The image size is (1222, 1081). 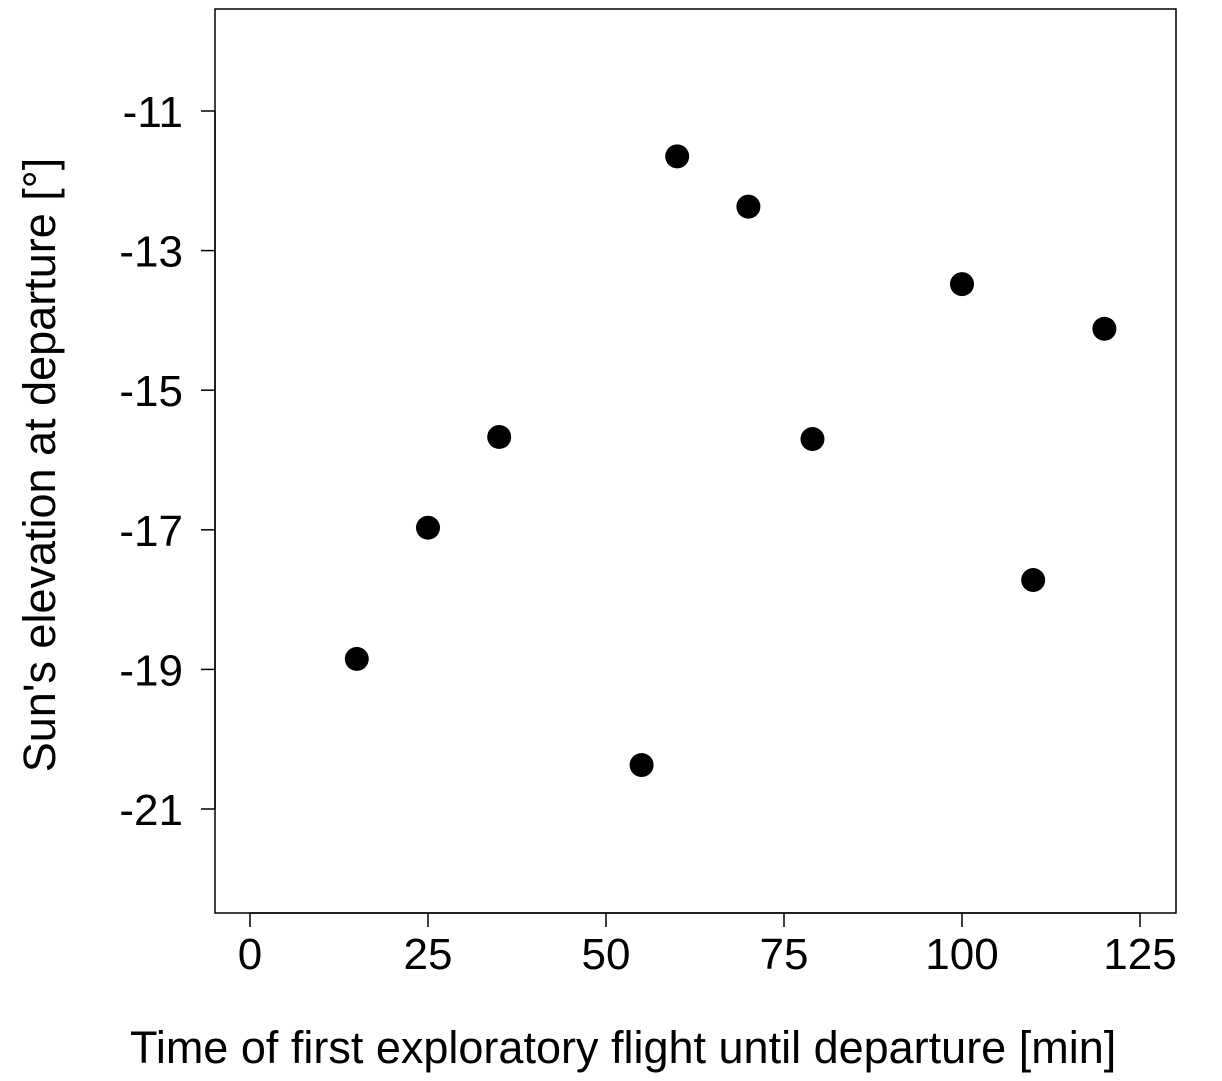 What do you see at coordinates (151, 252) in the screenshot?
I see `y-tick-label: -13` at bounding box center [151, 252].